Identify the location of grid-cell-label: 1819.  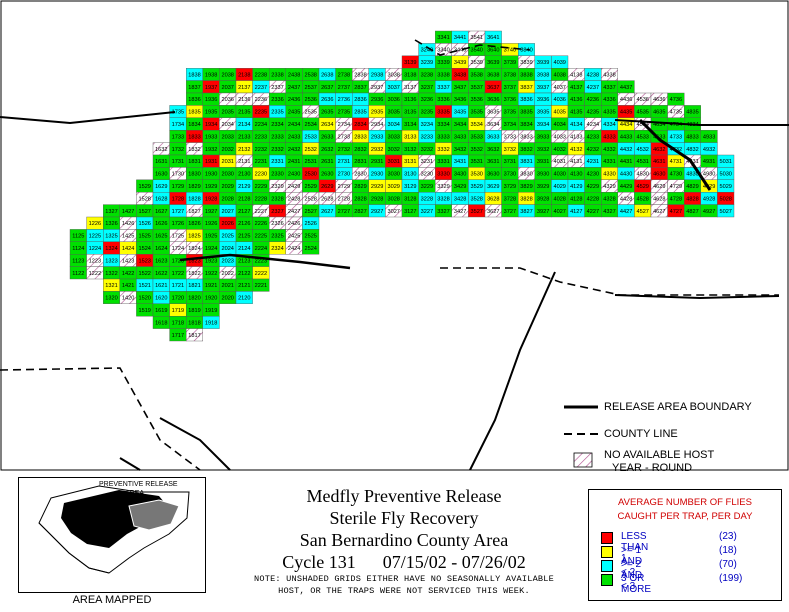
(194, 311).